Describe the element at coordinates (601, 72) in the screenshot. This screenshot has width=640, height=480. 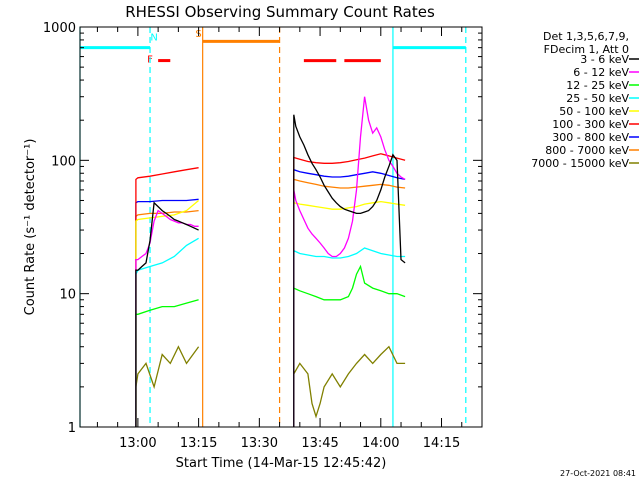
I see `legend-entry-label: 6 - 12 keV` at that location.